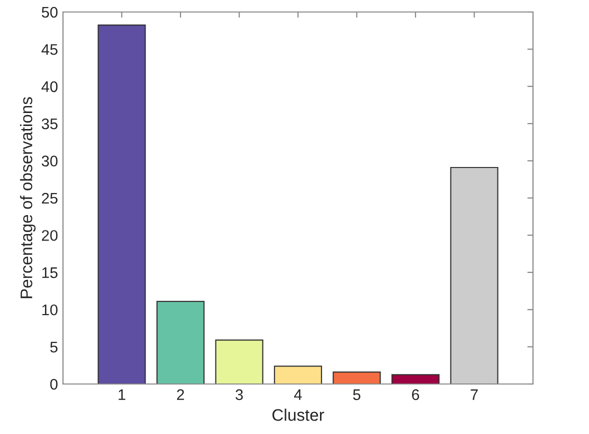 This screenshot has width=589, height=434. What do you see at coordinates (54, 384) in the screenshot?
I see `y-tick-label: 0` at bounding box center [54, 384].